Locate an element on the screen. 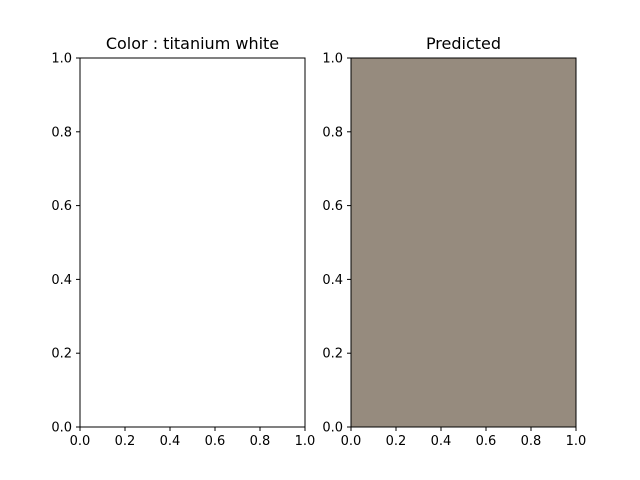  y-tick-label-predicted: 1.0 is located at coordinates (332, 59).